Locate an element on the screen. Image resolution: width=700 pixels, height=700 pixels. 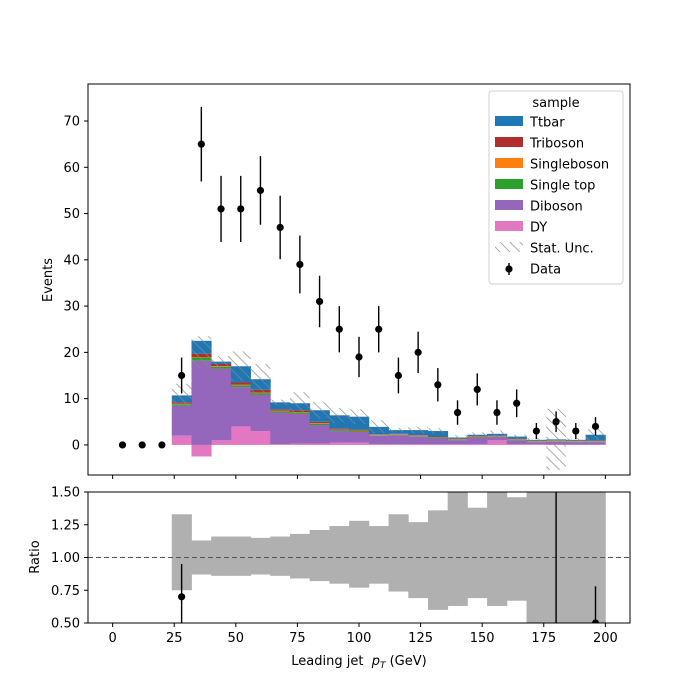
series-diboson is located at coordinates (388, 402).